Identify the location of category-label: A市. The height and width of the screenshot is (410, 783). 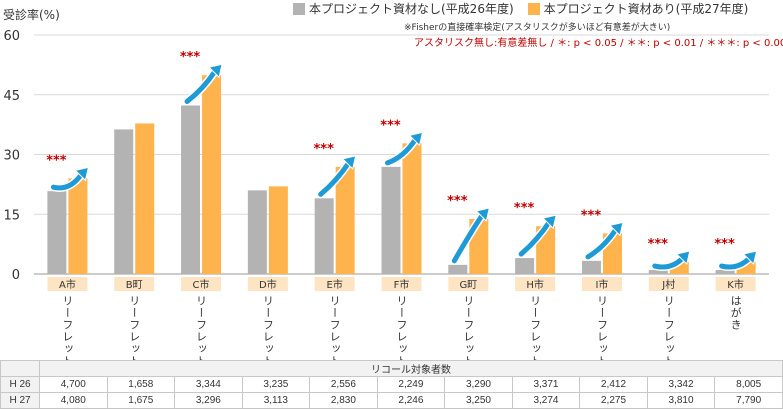
(67, 284).